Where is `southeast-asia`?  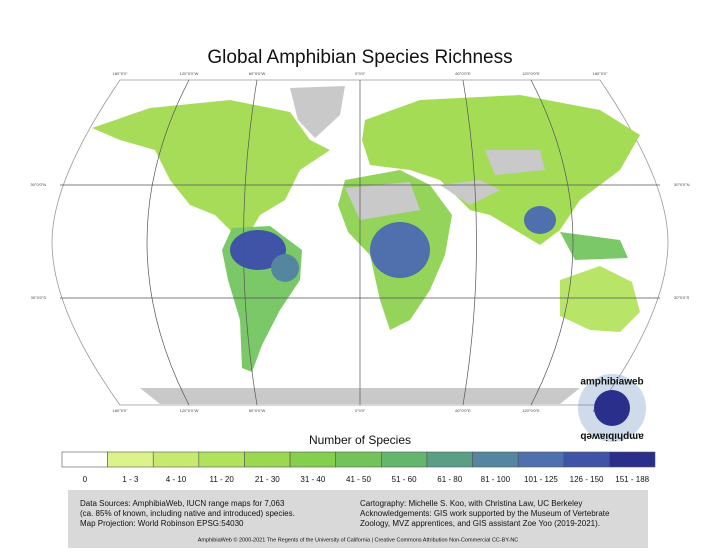 southeast-asia is located at coordinates (540, 220).